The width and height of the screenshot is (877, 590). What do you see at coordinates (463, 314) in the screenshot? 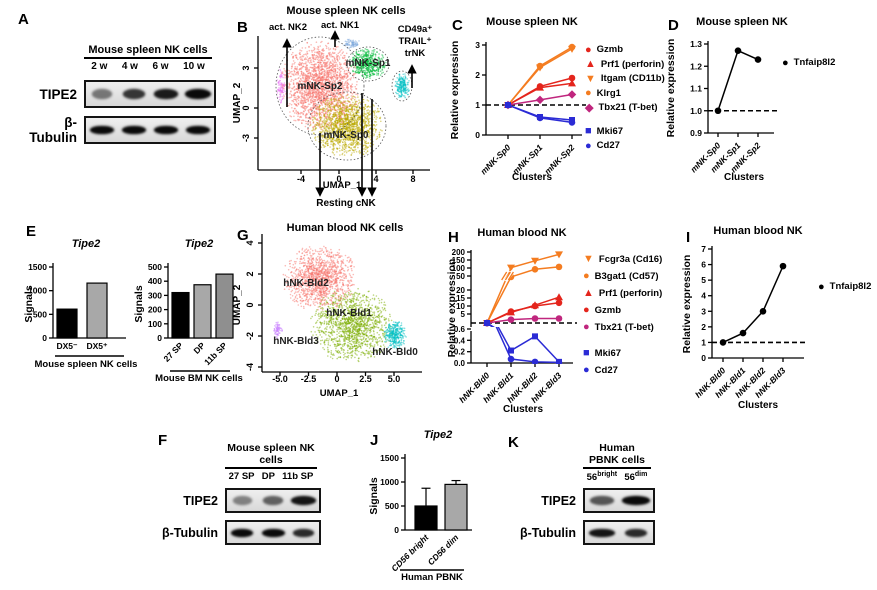
I see `text-label: 5` at bounding box center [463, 314].